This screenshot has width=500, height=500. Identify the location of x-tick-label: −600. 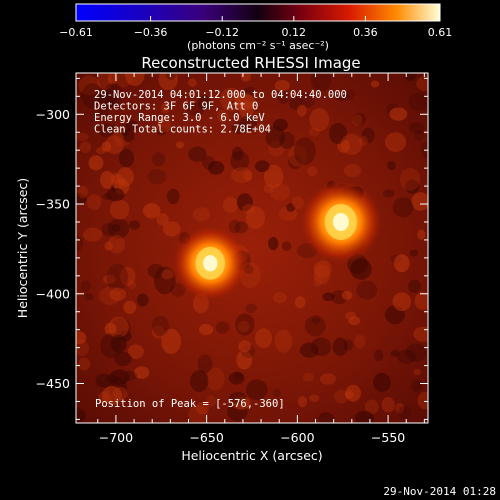
(297, 437).